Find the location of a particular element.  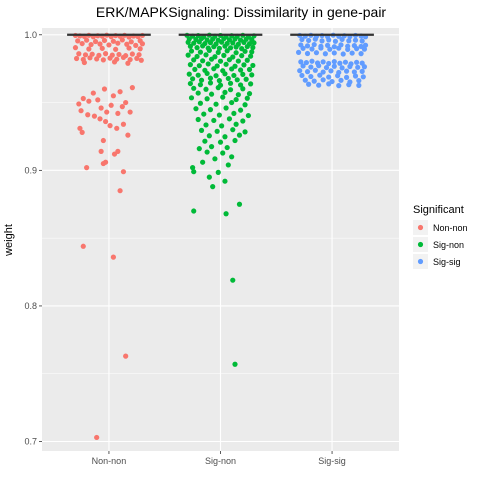

y-tick-label: 0.8 is located at coordinates (30, 306).